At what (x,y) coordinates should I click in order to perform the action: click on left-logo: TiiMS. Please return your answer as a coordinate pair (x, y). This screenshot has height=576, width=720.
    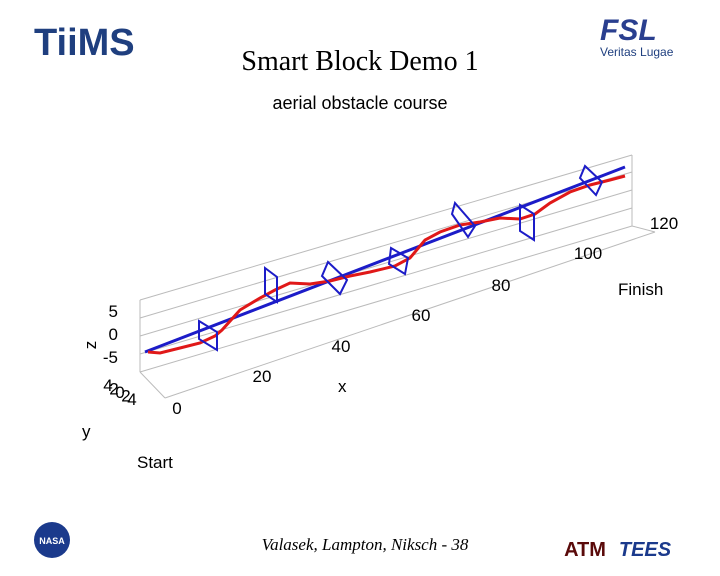
    Looking at the image, I should click on (84, 43).